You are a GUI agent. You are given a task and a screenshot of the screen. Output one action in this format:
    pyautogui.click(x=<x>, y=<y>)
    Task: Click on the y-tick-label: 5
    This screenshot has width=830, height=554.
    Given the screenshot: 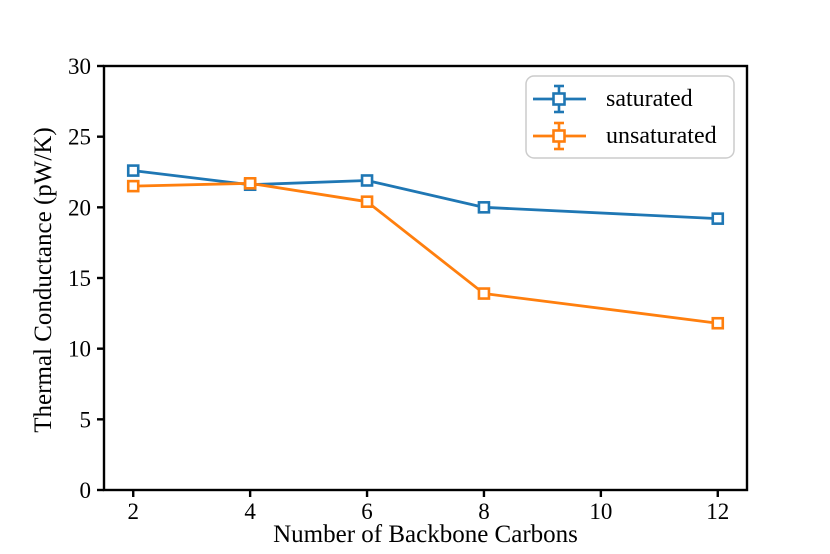 What is the action you would take?
    pyautogui.click(x=86, y=419)
    